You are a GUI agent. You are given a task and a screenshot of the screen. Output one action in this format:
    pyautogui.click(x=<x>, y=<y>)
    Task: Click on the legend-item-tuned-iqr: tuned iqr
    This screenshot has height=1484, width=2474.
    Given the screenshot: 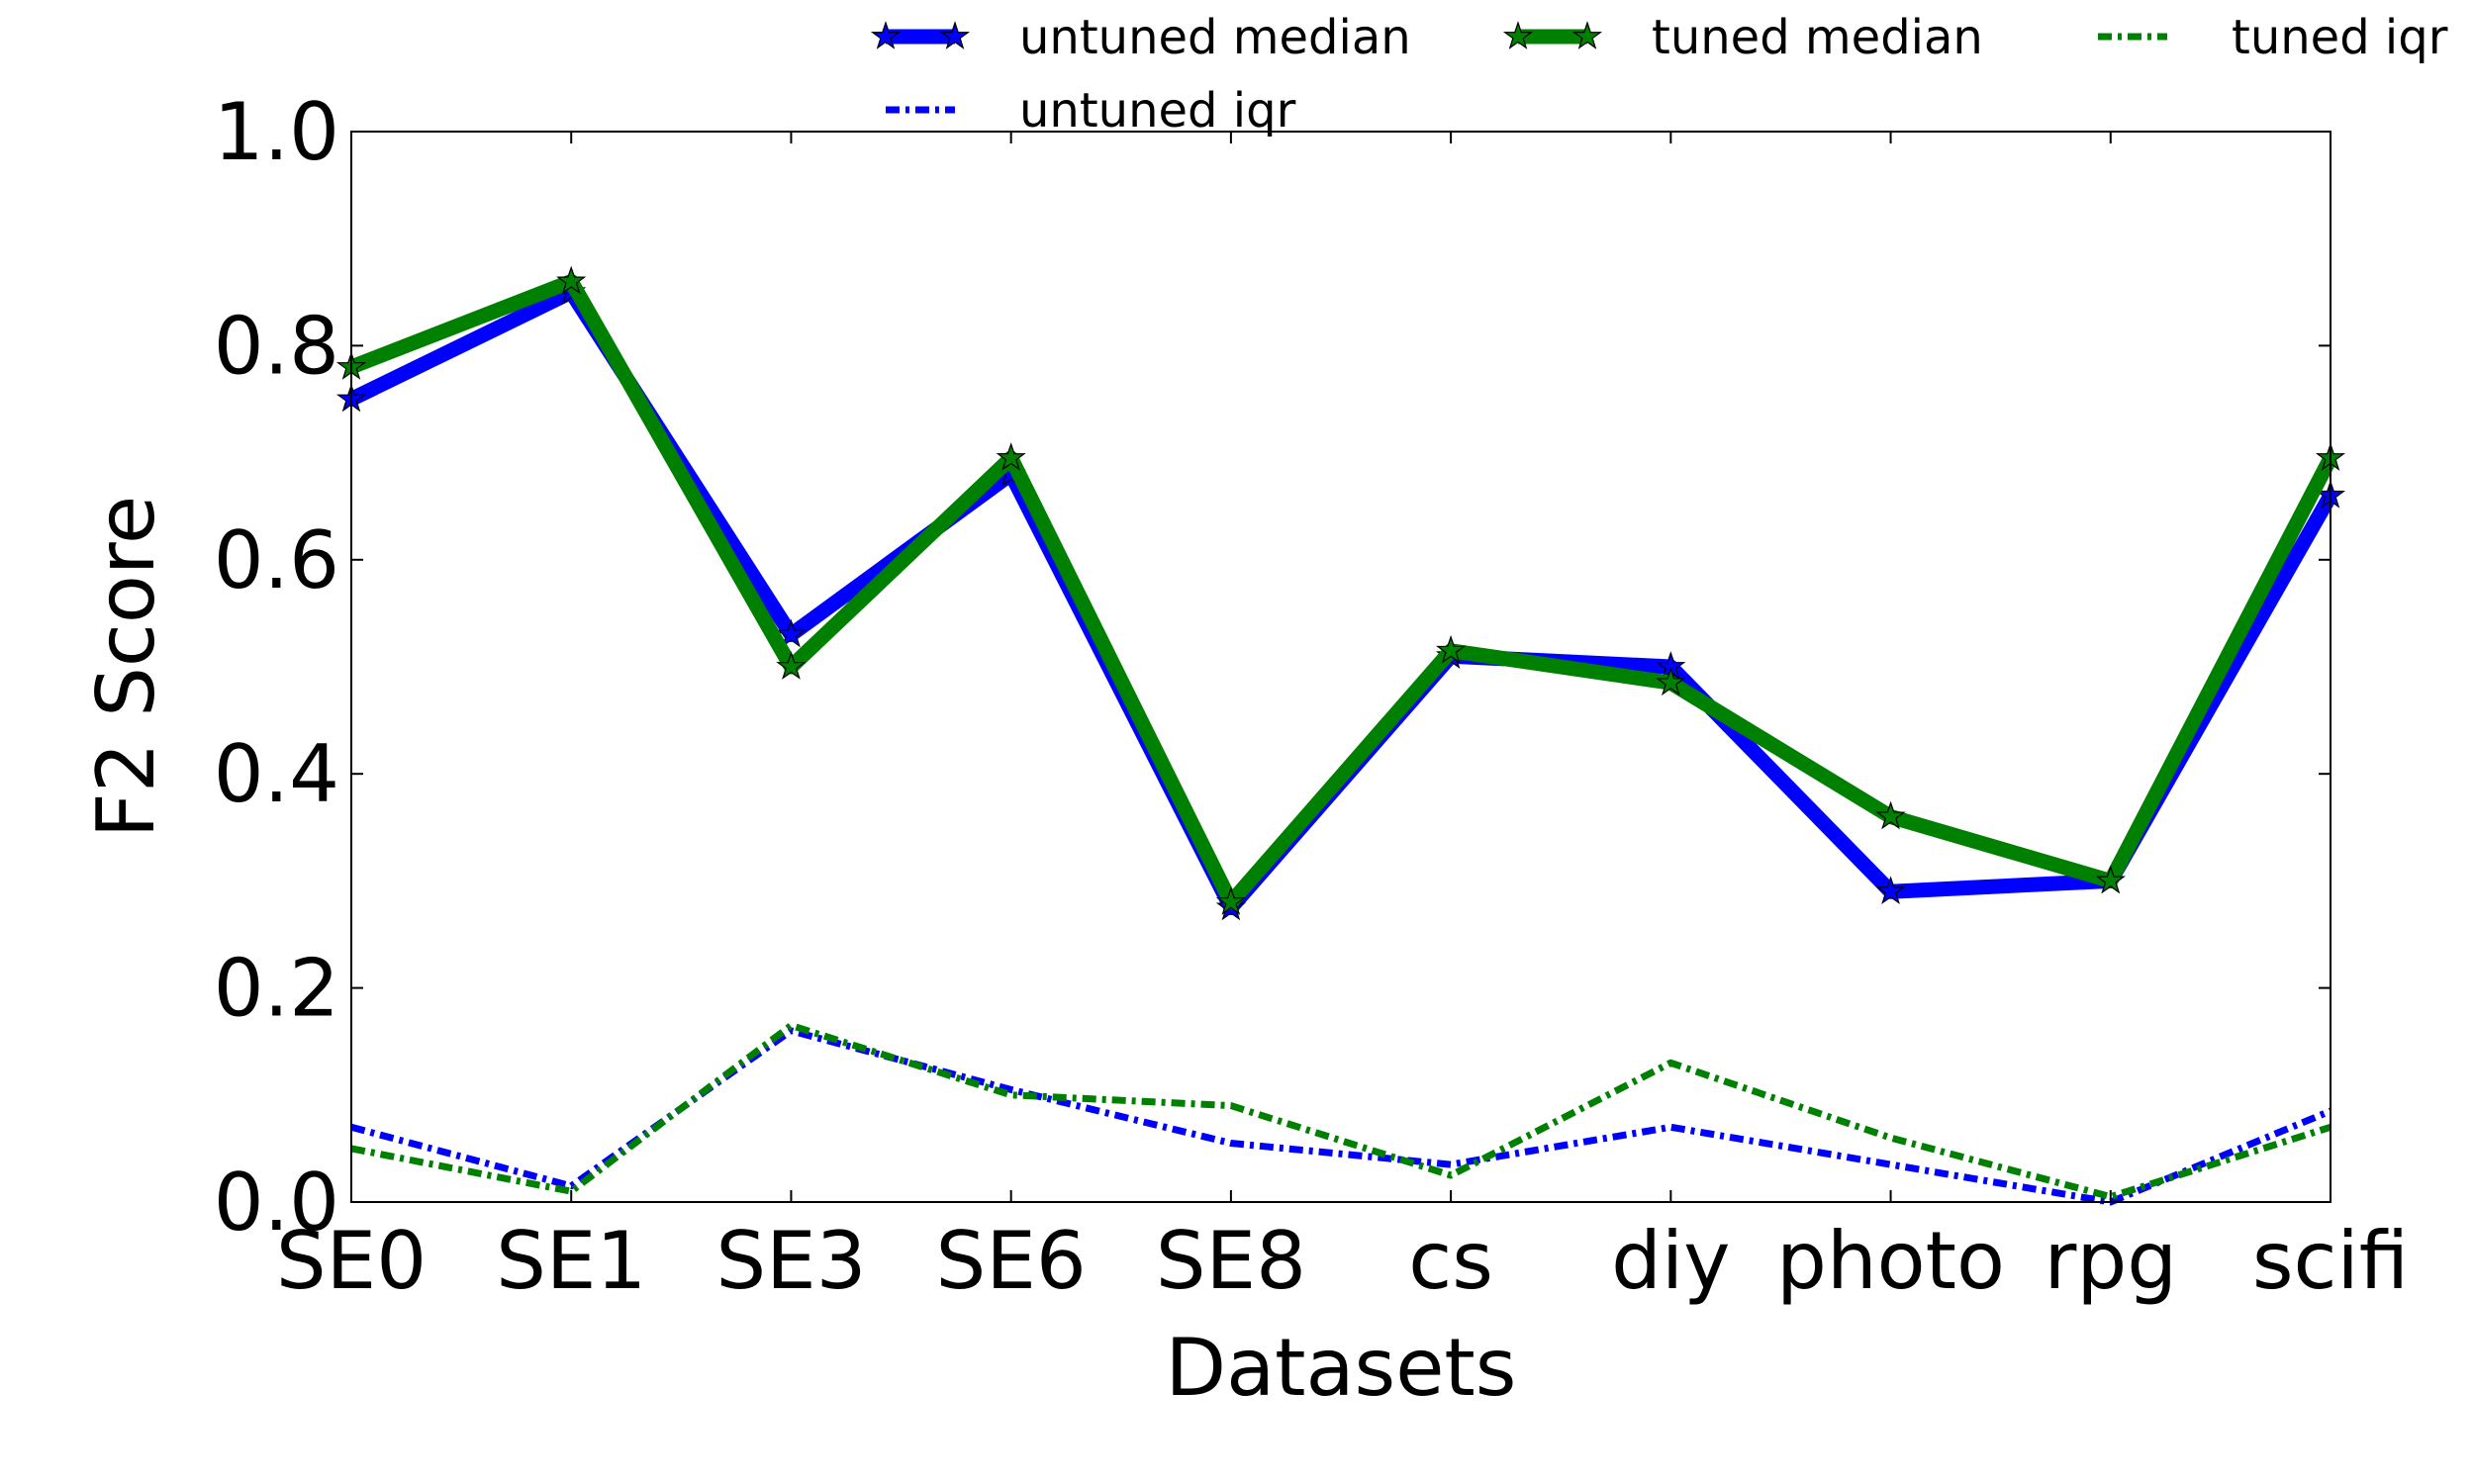 What is the action you would take?
    pyautogui.click(x=2273, y=37)
    